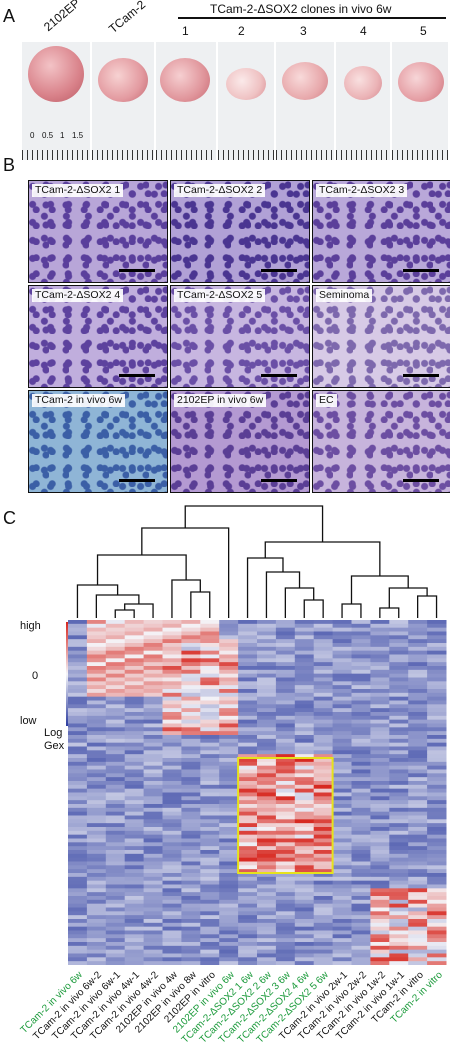  What do you see at coordinates (123, 150) in the screenshot?
I see `ruler` at bounding box center [123, 150].